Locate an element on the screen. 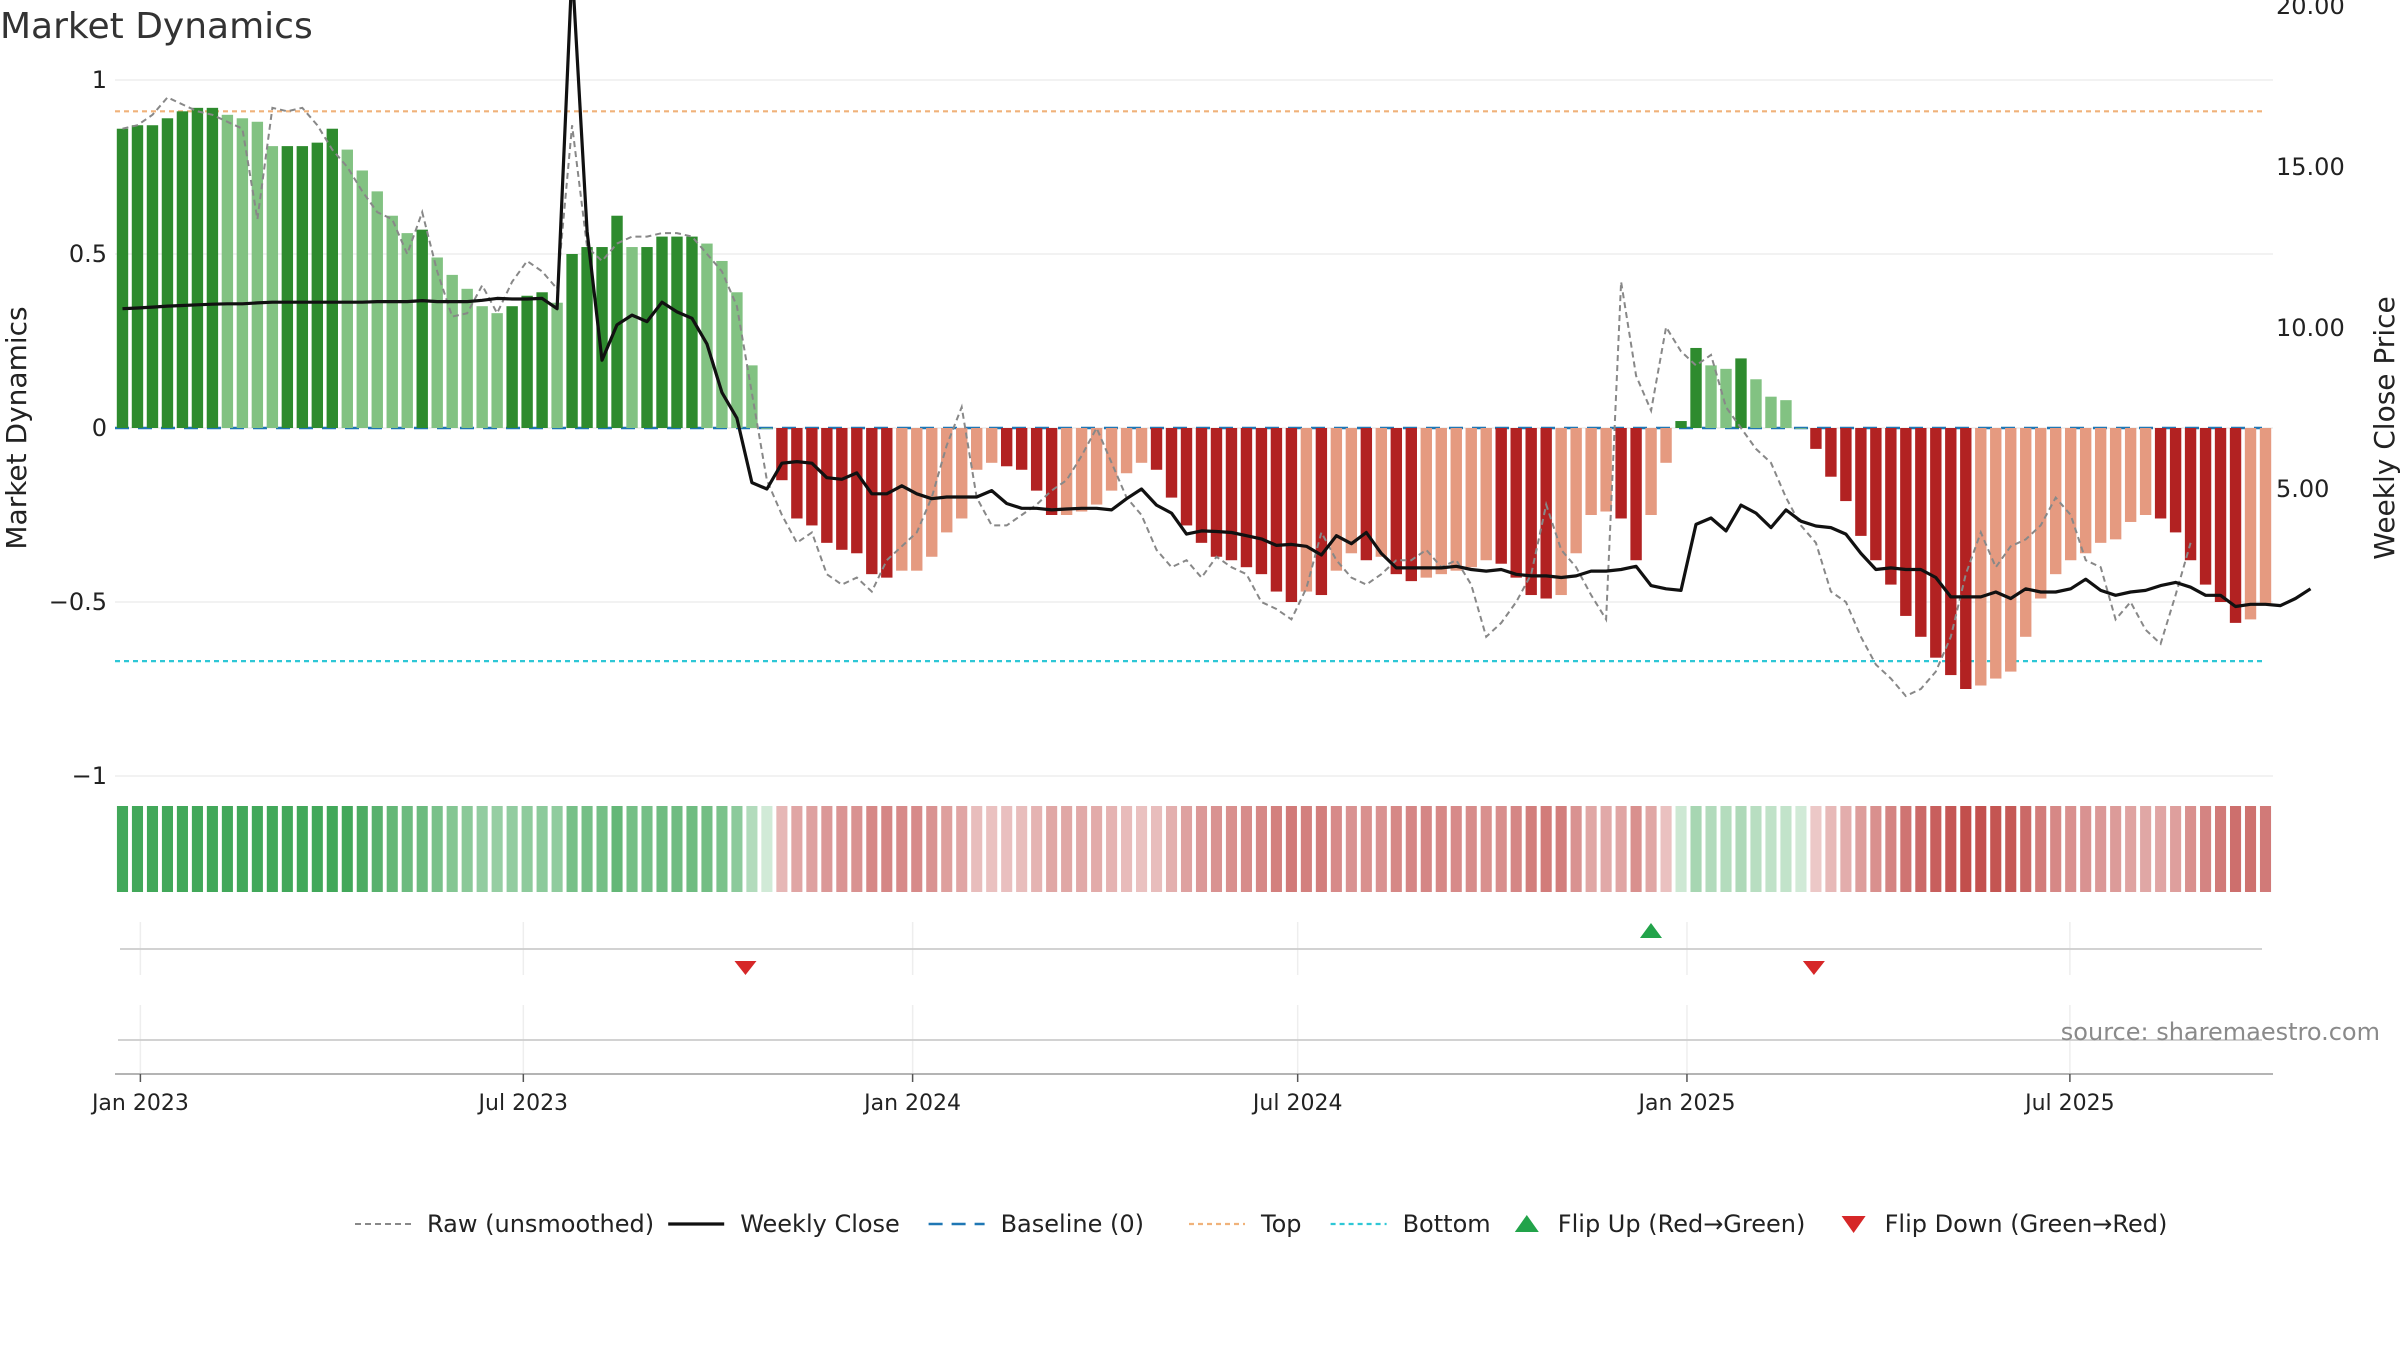 Image resolution: width=2400 pixels, height=1350 pixels. y-axis-ticks: 1 0.5 0 −0.5 −1 is located at coordinates (78, 428).